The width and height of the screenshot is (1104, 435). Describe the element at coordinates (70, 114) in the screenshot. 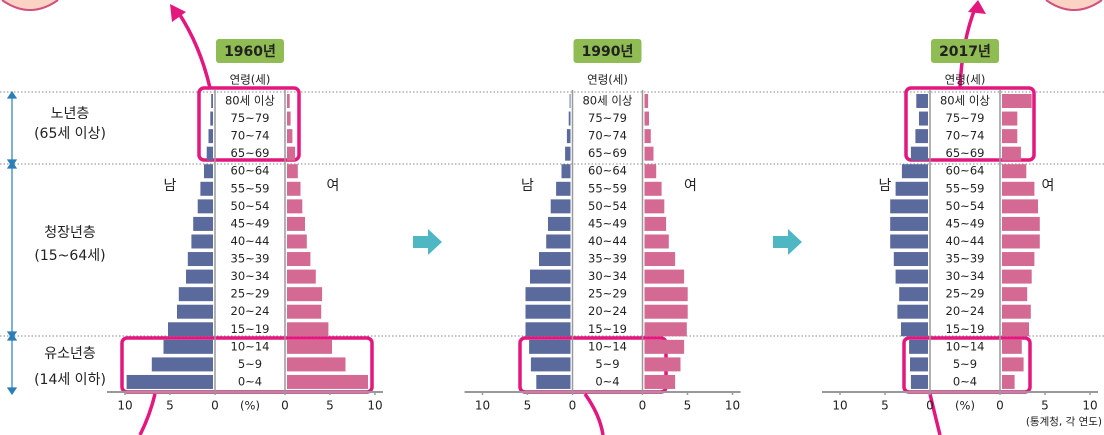

I see `age-group-label: 노년층` at that location.